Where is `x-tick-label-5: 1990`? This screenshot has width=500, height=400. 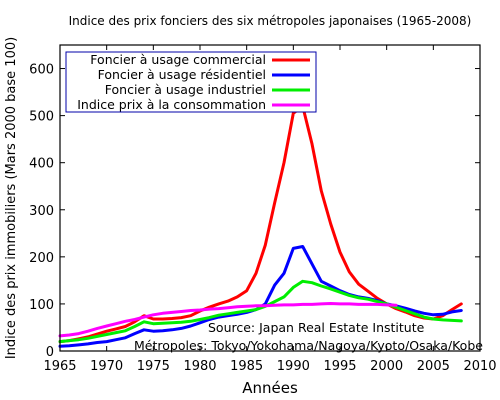 x-tick-label-5: 1990 is located at coordinates (293, 366).